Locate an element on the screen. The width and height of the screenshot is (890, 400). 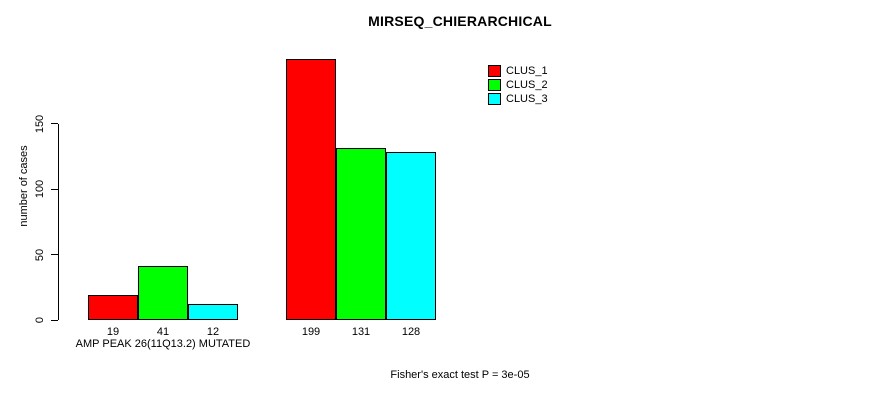
bar-clus_2-group1 is located at coordinates (163, 293).